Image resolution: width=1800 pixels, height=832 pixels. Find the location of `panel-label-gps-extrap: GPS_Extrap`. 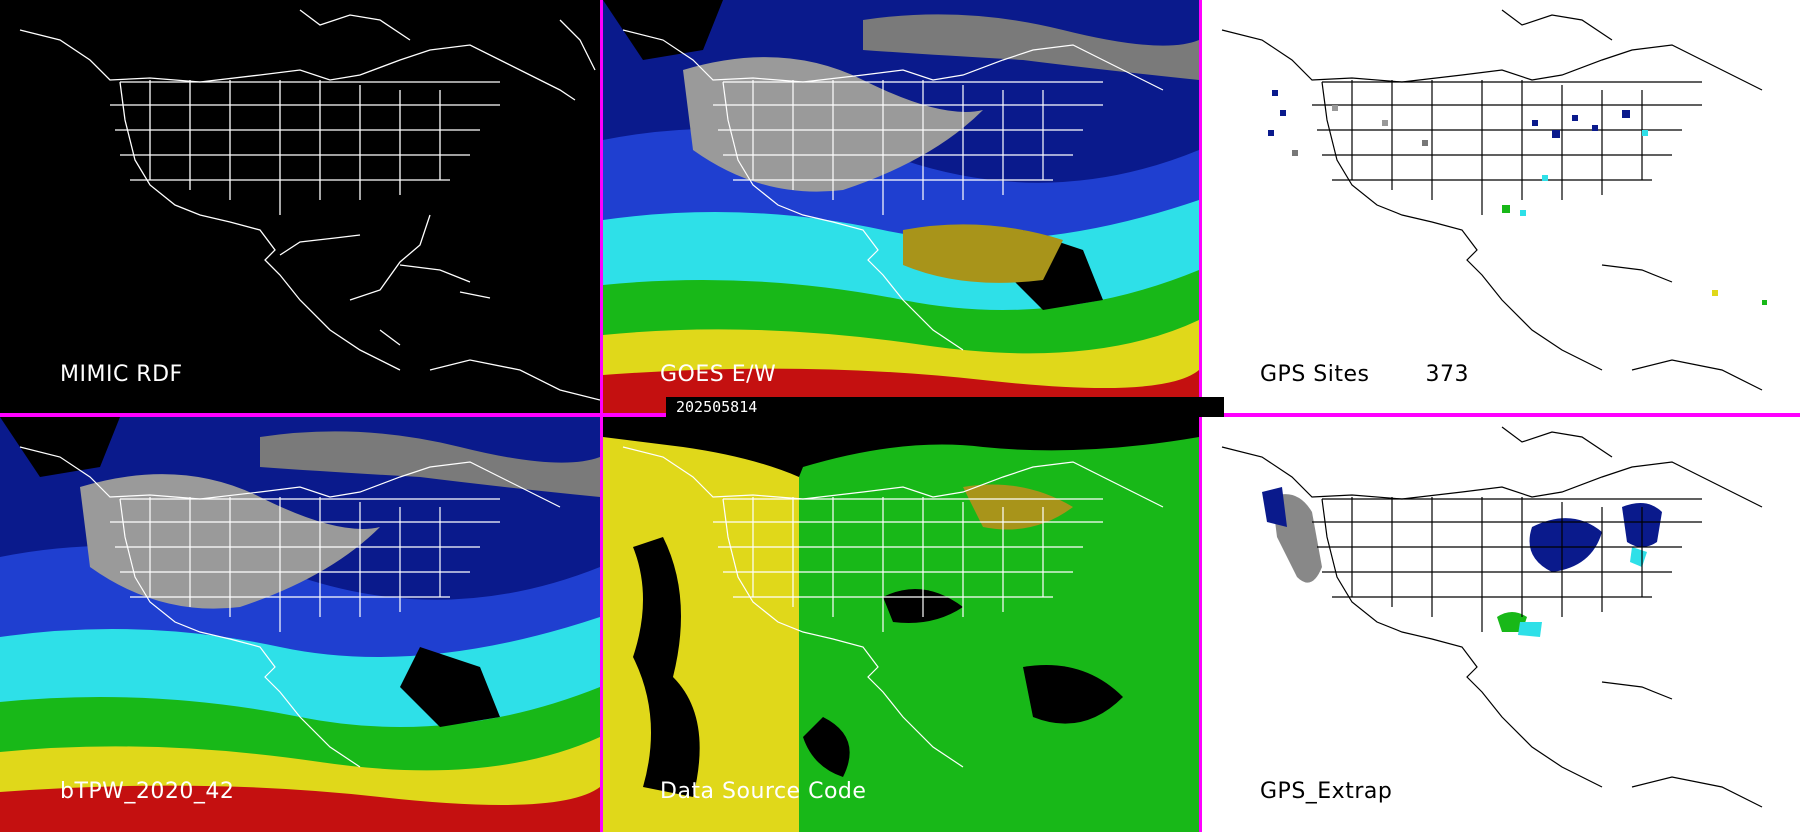

panel-label-gps-extrap: GPS_Extrap is located at coordinates (1326, 791).